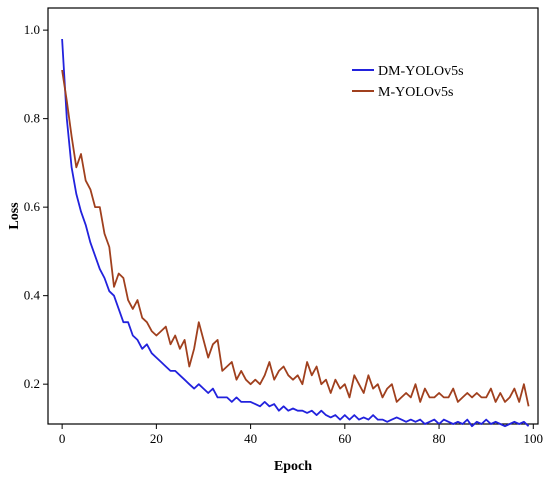 This screenshot has height=477, width=550. I want to click on x-tick-label: 60, so click(344, 438).